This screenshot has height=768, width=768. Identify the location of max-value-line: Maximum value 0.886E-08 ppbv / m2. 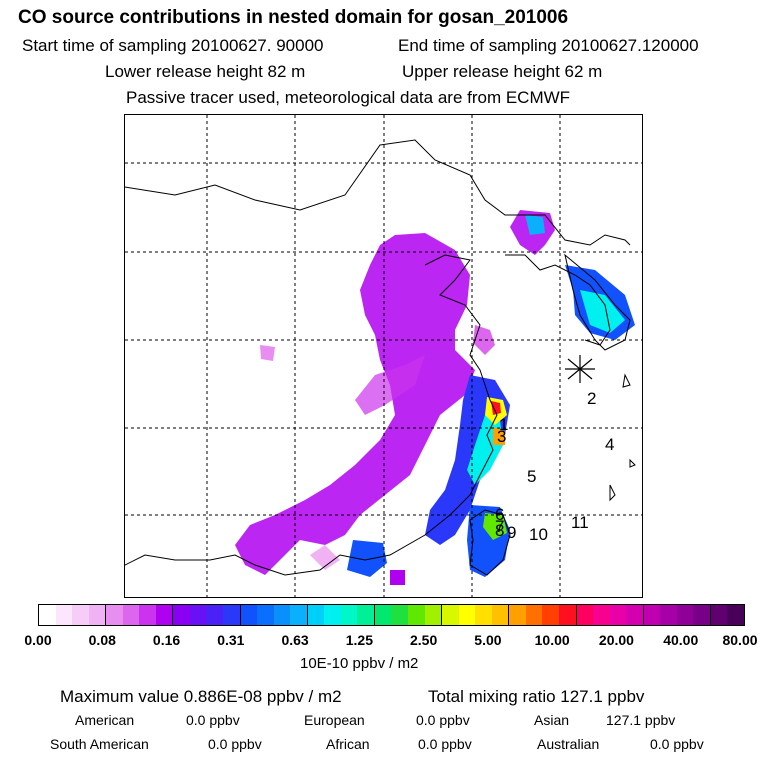
(201, 696).